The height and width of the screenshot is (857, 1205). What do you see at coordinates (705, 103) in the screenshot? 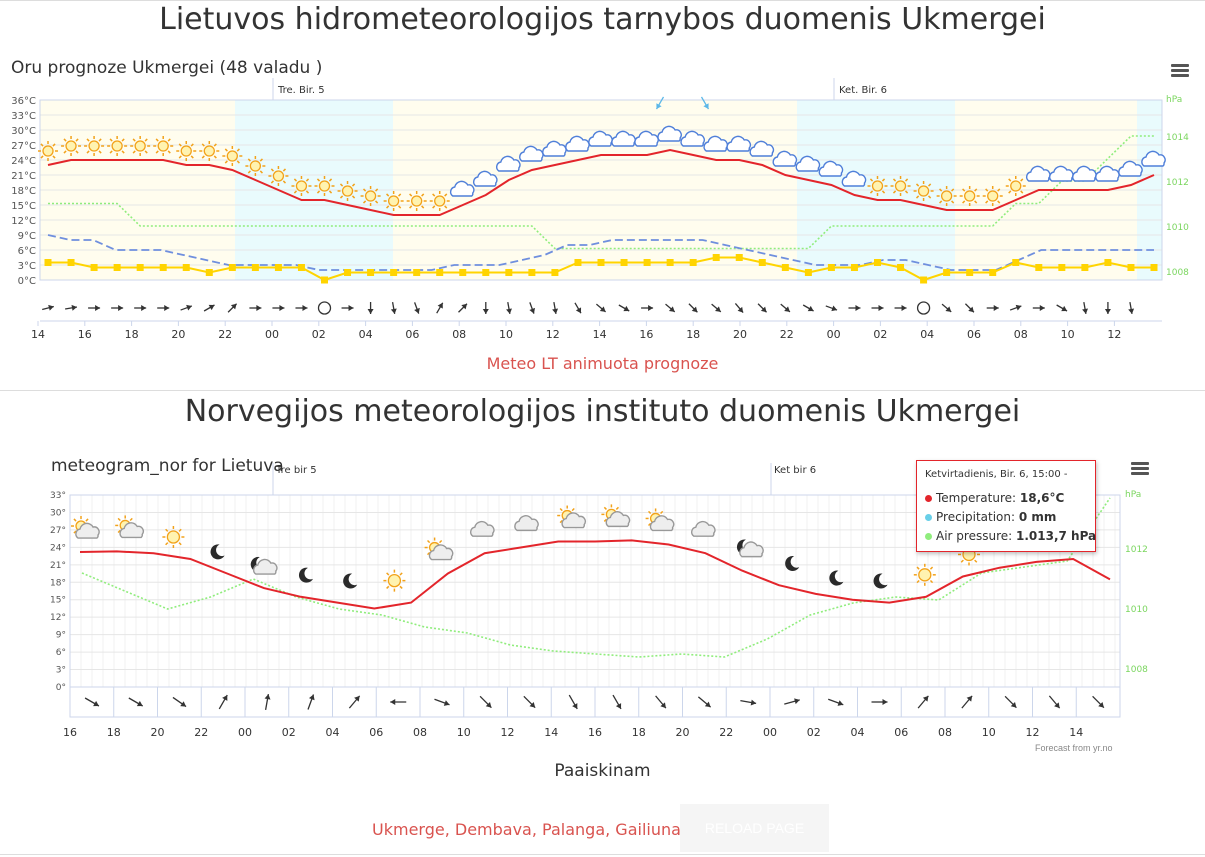
I see `chart1-top-arrow-icon` at bounding box center [705, 103].